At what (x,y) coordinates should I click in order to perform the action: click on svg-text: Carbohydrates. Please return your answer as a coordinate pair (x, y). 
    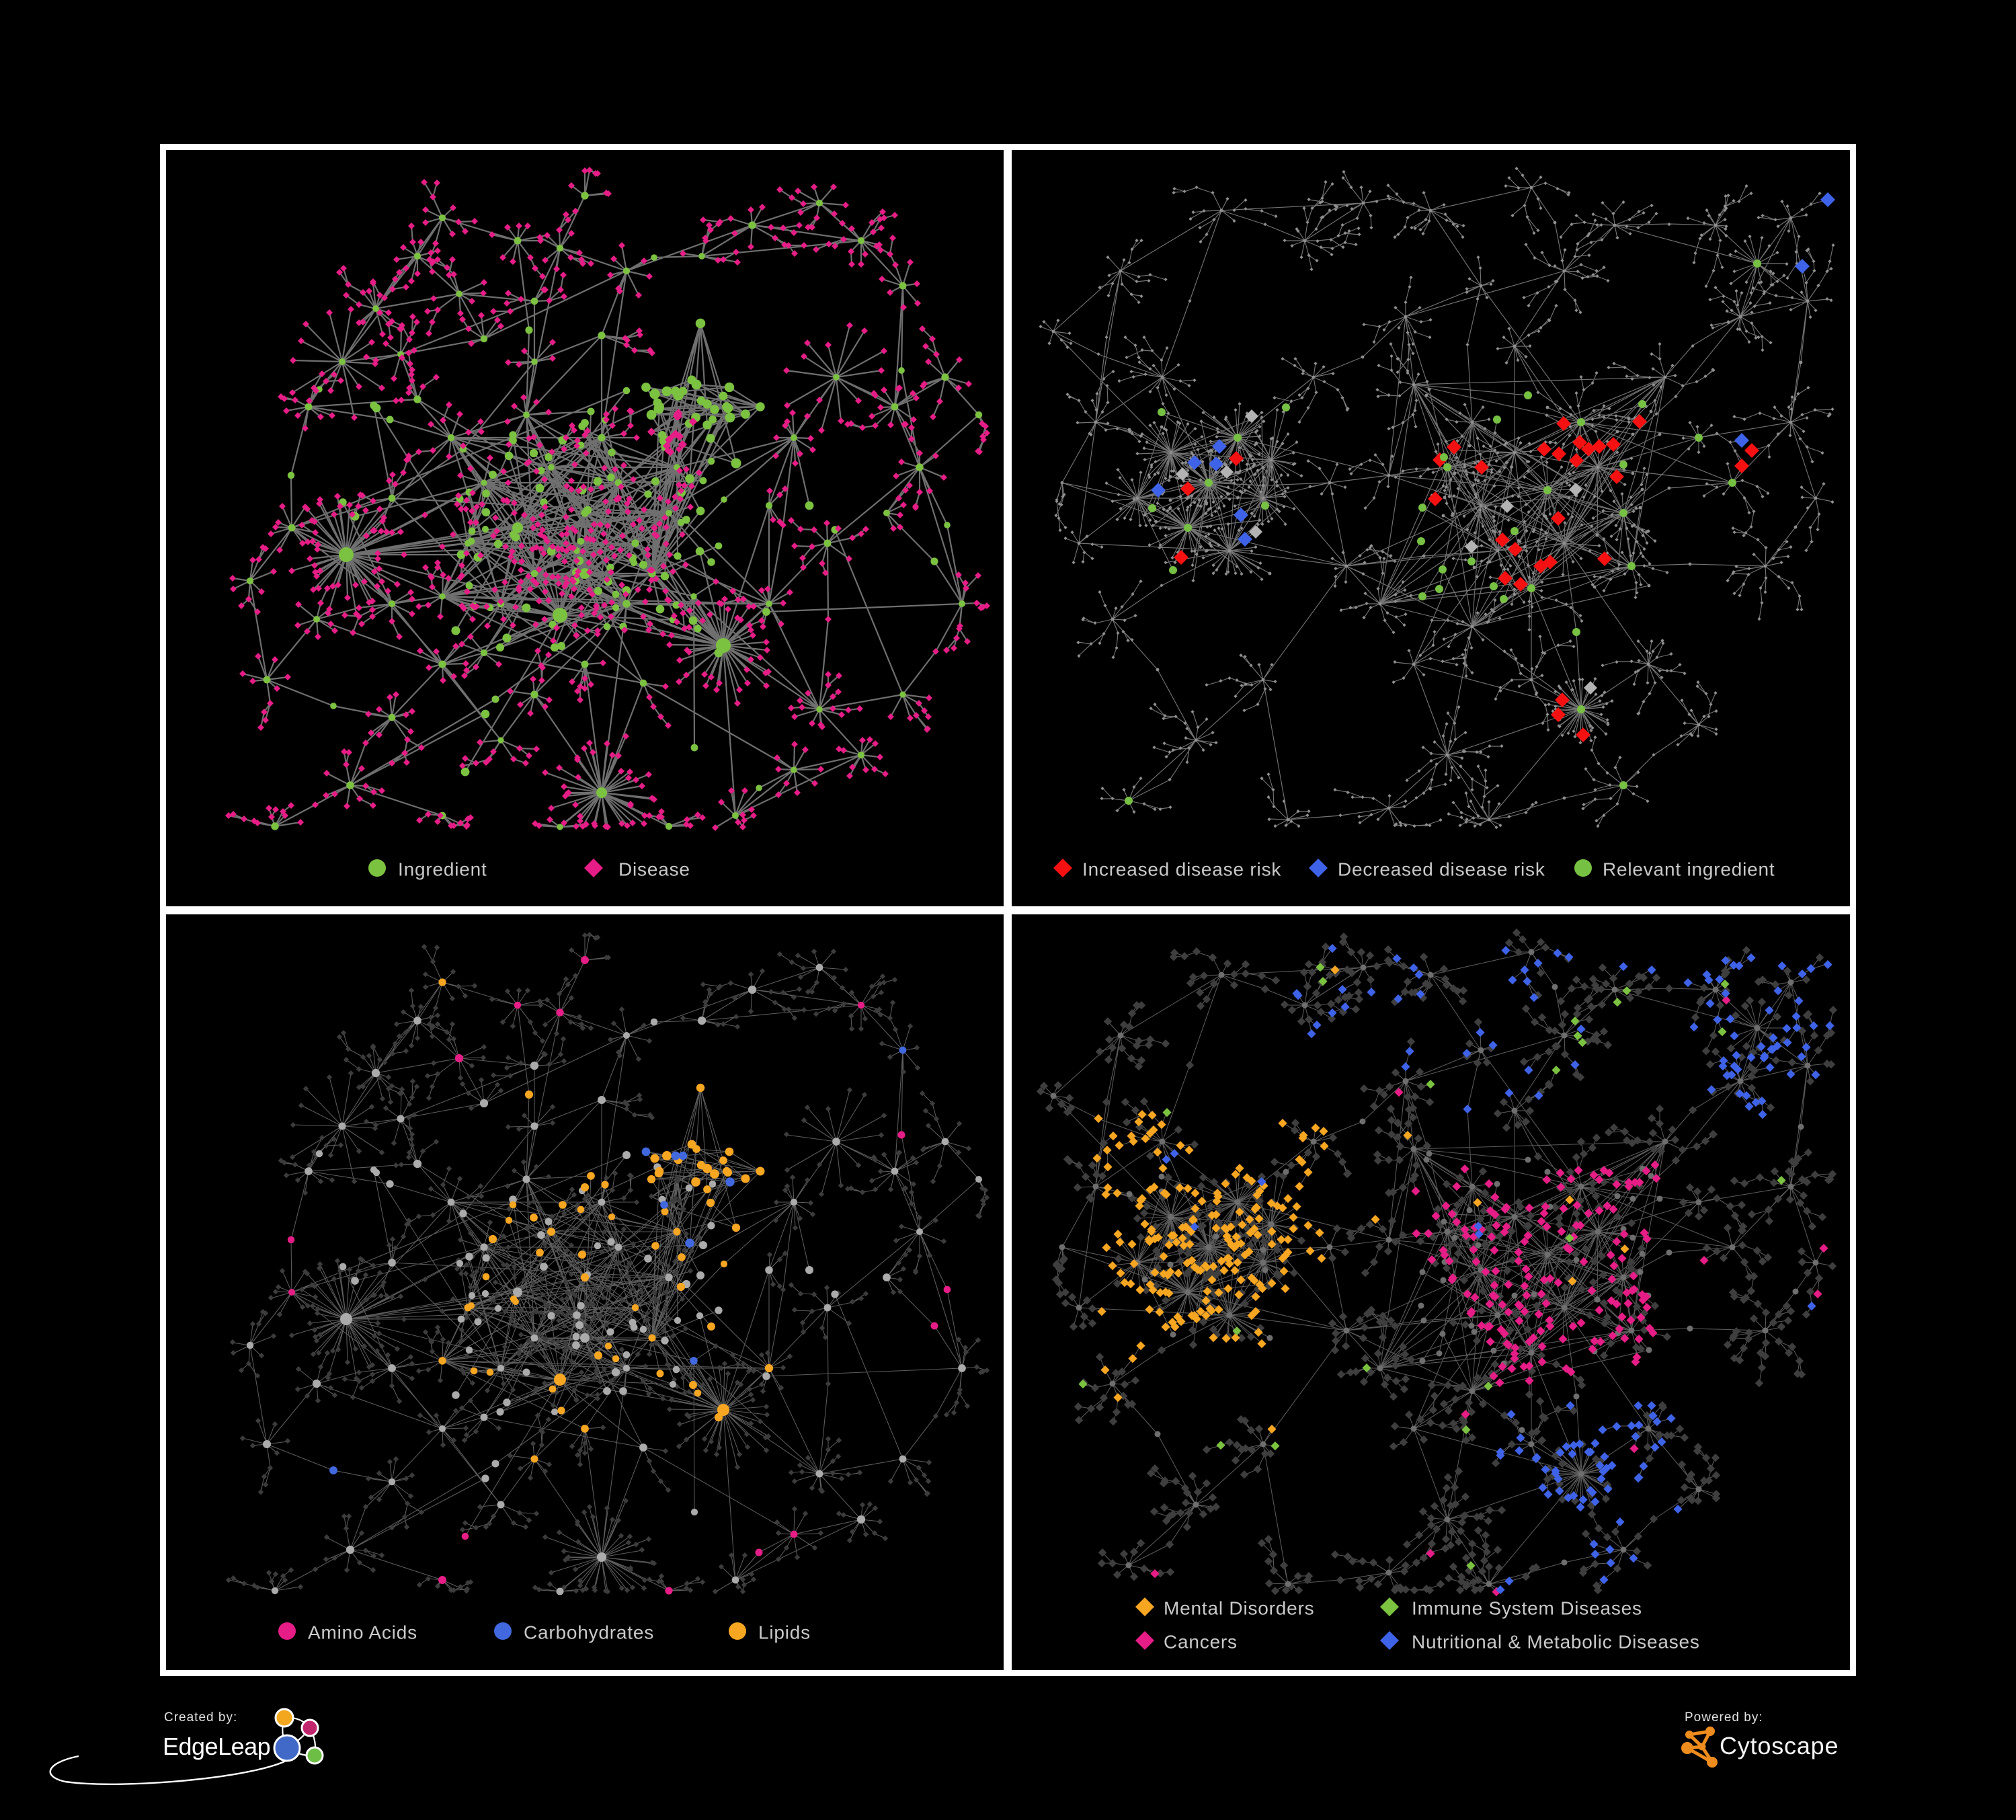
    Looking at the image, I should click on (589, 1632).